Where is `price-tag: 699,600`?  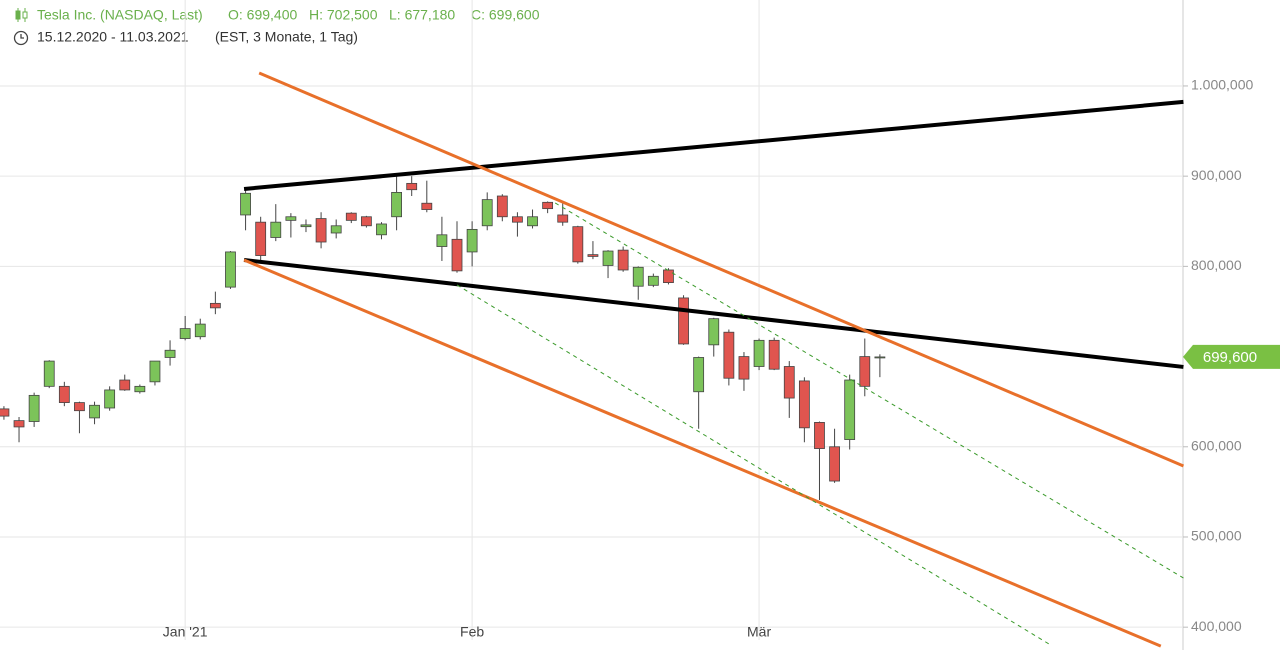 price-tag: 699,600 is located at coordinates (1230, 357).